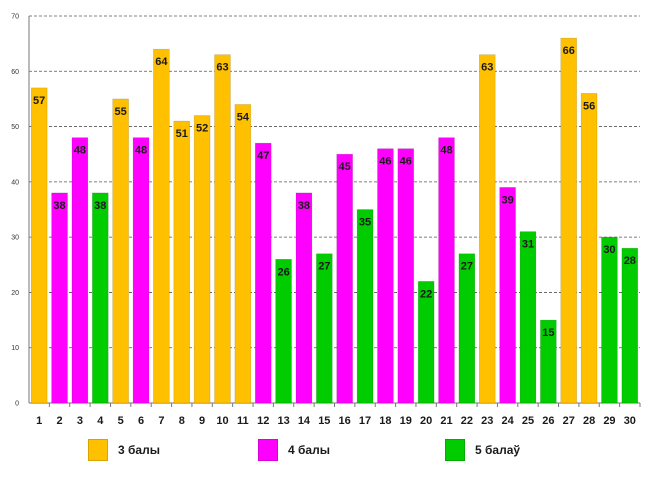 Image resolution: width=650 pixels, height=483 pixels. I want to click on x-tick-label: 18, so click(385, 421).